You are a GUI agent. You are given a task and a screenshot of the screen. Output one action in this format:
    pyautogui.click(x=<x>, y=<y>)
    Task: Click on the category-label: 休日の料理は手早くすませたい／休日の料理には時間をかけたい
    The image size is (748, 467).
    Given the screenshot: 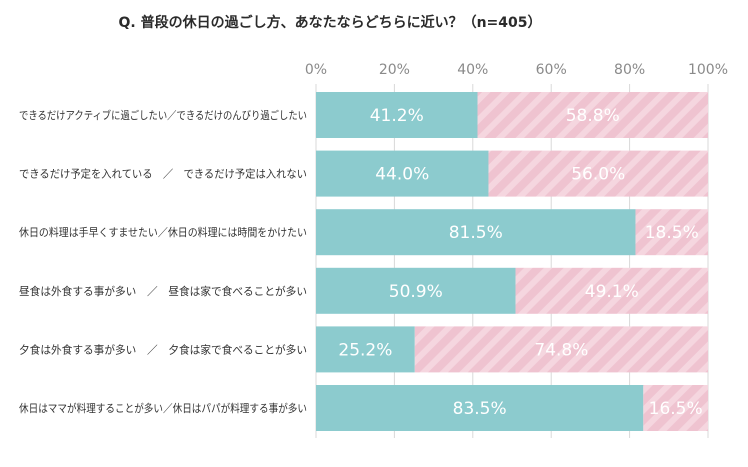 What is the action you would take?
    pyautogui.click(x=163, y=232)
    